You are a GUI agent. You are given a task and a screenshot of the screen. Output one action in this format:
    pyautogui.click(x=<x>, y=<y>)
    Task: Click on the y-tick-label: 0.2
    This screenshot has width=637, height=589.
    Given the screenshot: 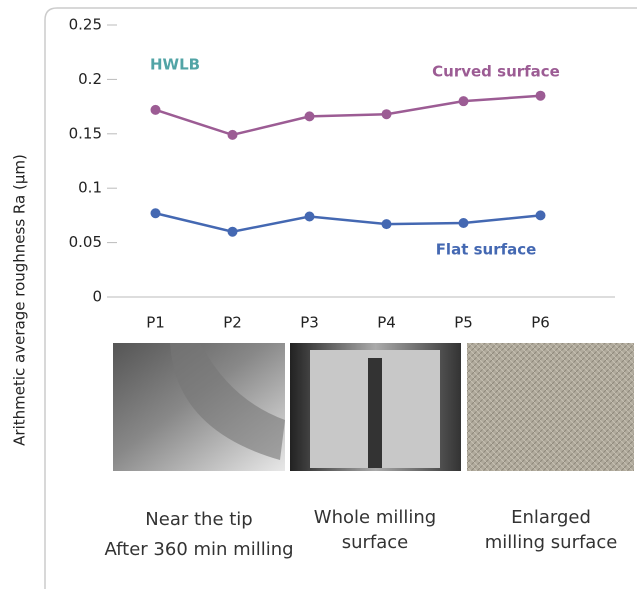 What is the action you would take?
    pyautogui.click(x=90, y=79)
    